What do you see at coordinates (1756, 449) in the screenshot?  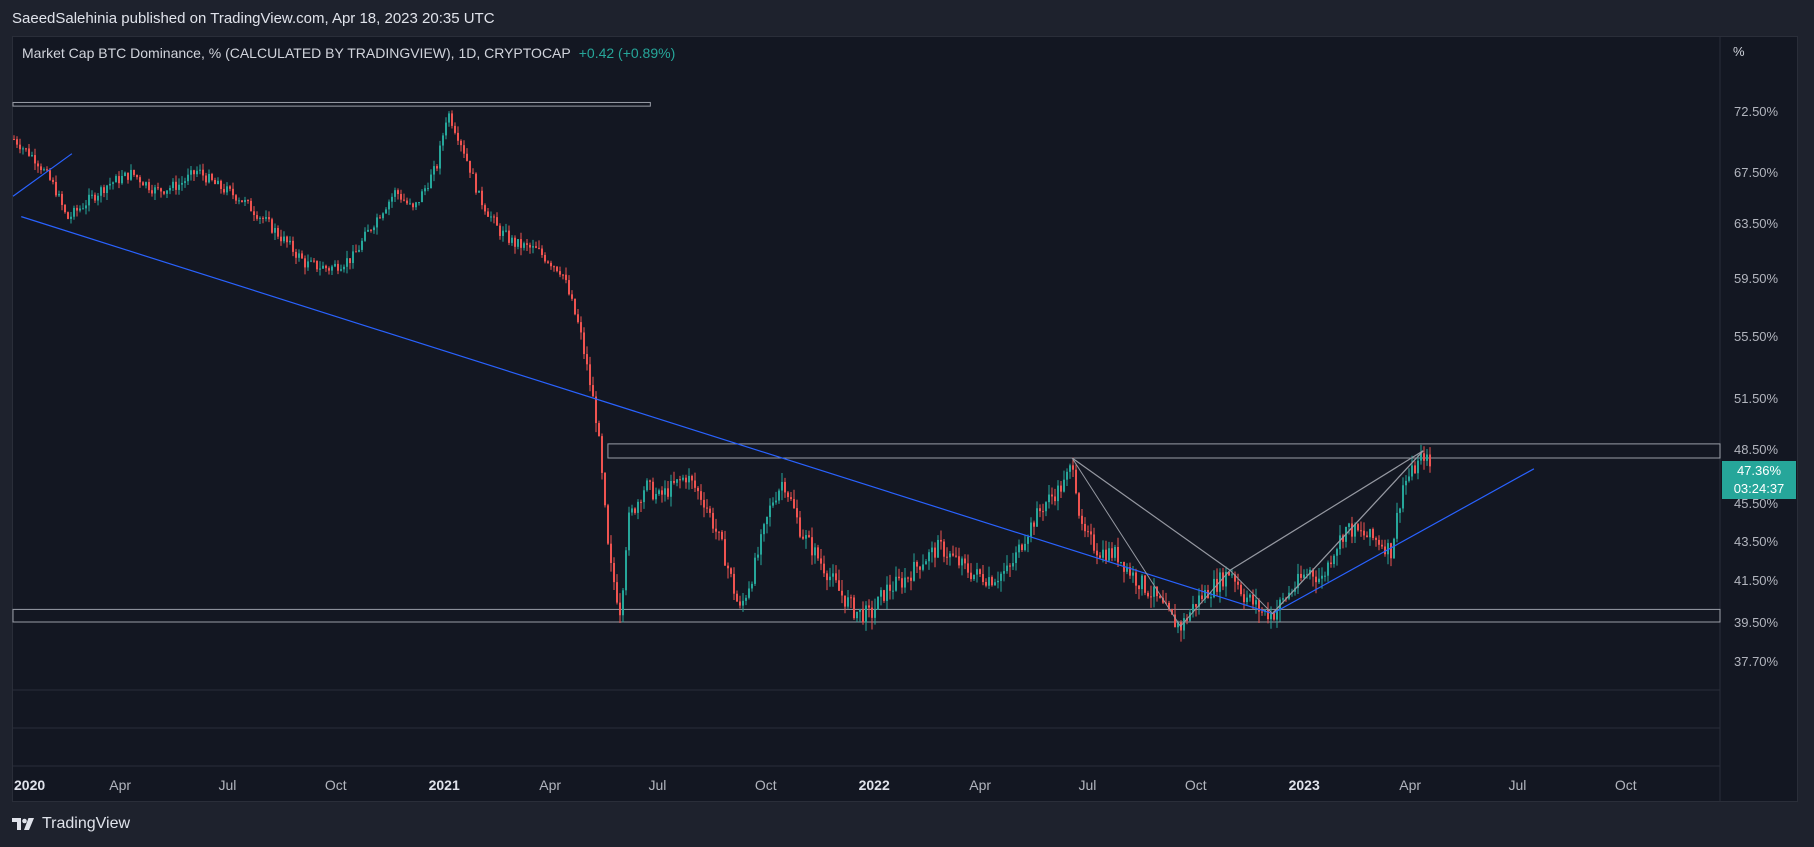 I see `y-tick-label: 48.50%` at bounding box center [1756, 449].